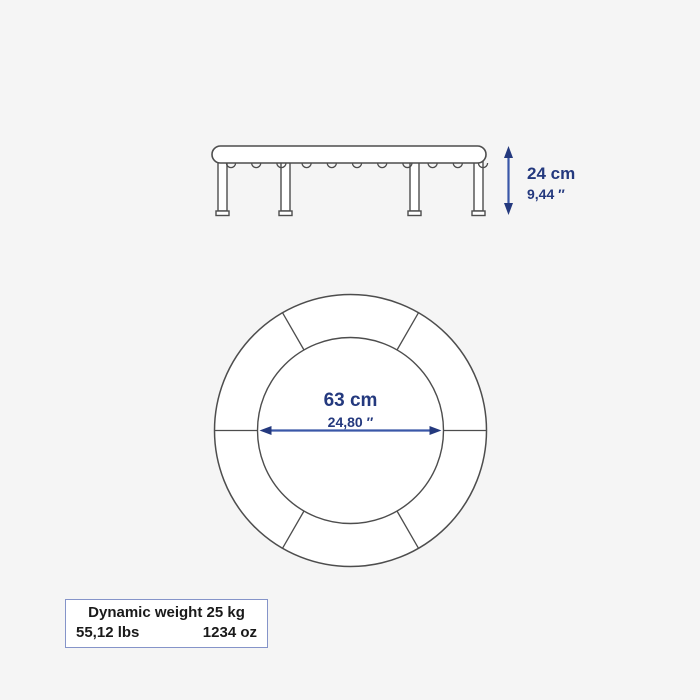 The height and width of the screenshot is (700, 700). Describe the element at coordinates (350, 400) in the screenshot. I see `diameter-metric-value: 63 cm` at that location.